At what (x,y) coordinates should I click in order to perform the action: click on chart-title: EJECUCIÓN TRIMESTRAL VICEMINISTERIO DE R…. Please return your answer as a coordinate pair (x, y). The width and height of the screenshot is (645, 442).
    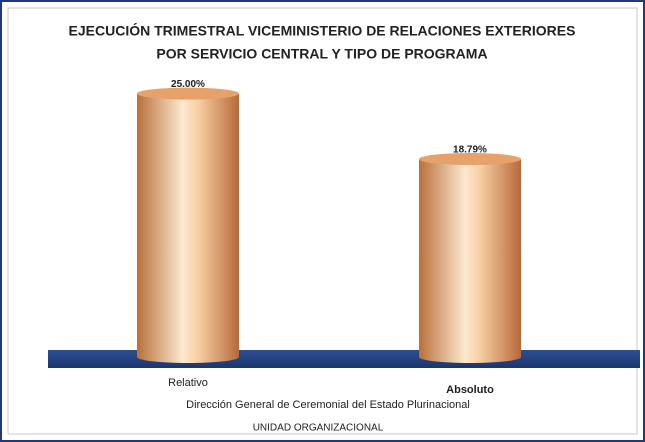
    Looking at the image, I should click on (322, 30).